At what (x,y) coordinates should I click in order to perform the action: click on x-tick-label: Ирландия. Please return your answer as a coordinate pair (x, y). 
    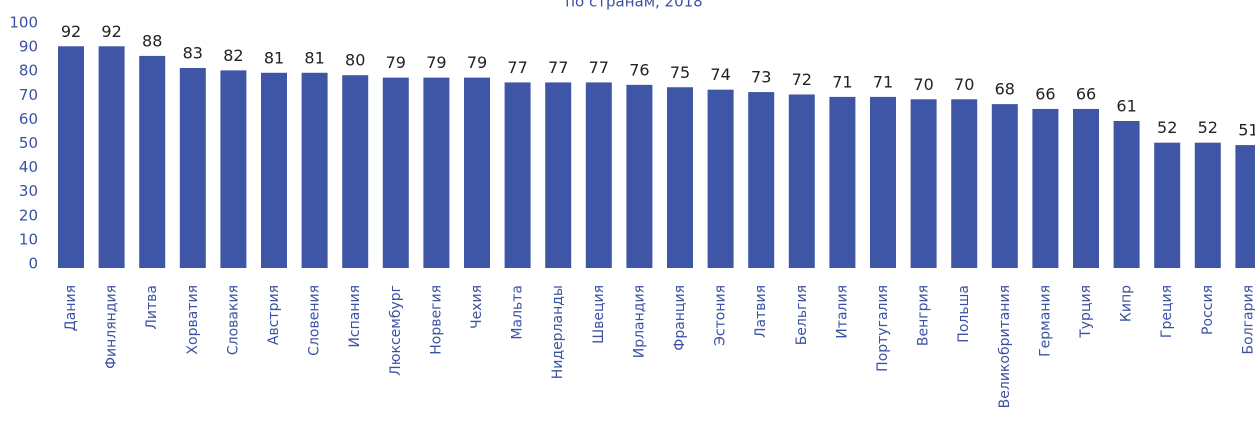
    Looking at the image, I should click on (639, 321).